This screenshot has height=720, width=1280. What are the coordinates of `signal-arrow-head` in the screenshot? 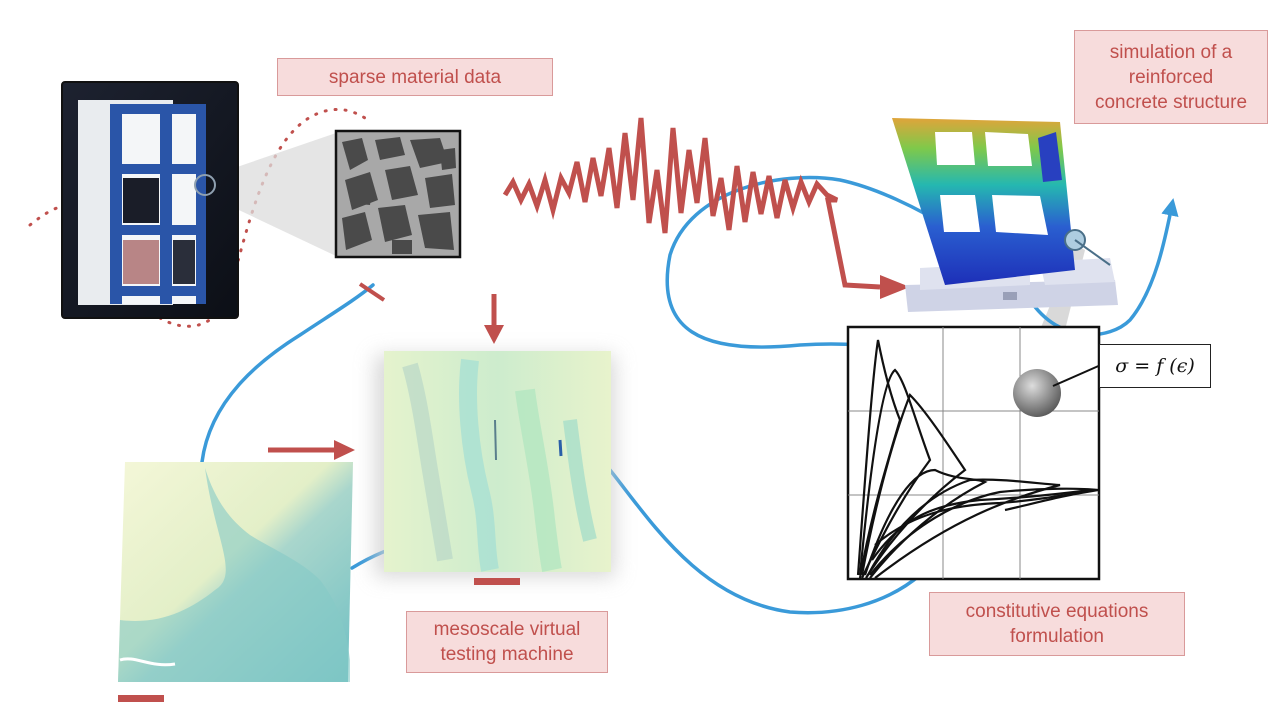 It's located at (895, 287).